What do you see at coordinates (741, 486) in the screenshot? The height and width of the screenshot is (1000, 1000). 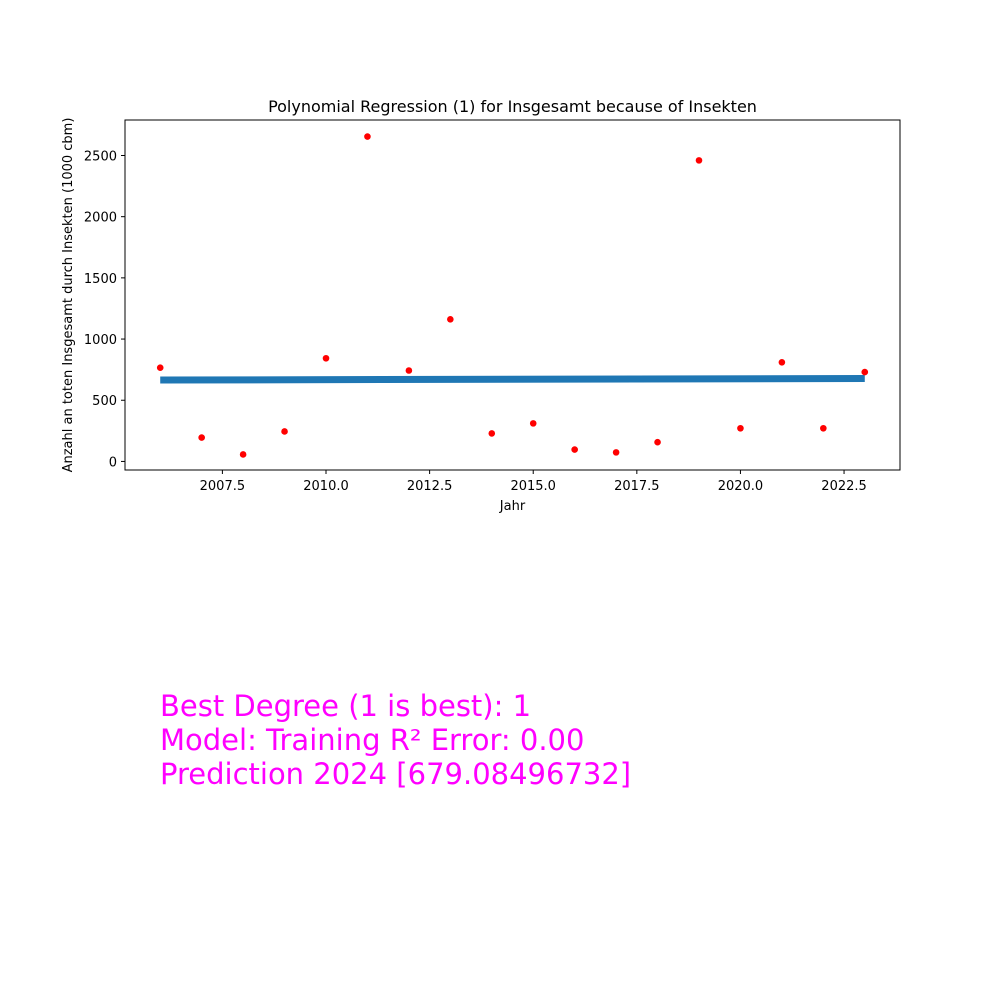 I see `x-tick-label: 2020.0` at bounding box center [741, 486].